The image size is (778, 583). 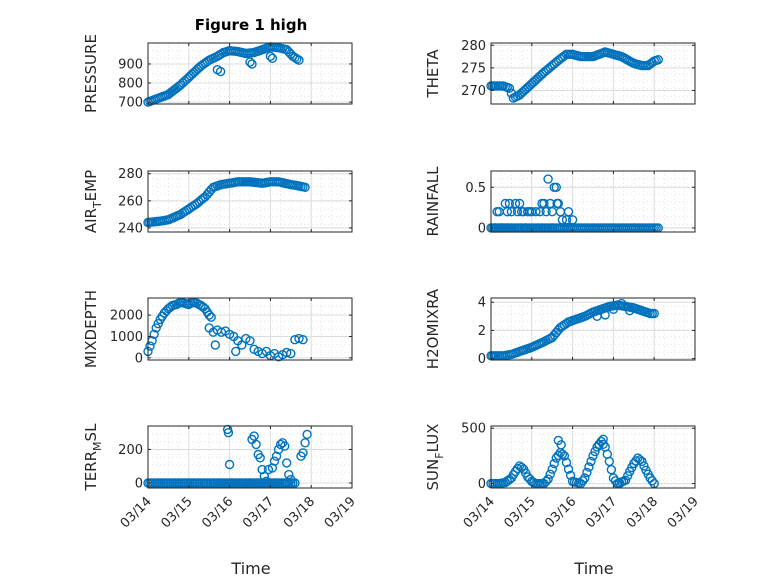 I want to click on subplot-4: 0 0.5 RAINFALL, so click(x=560, y=201).